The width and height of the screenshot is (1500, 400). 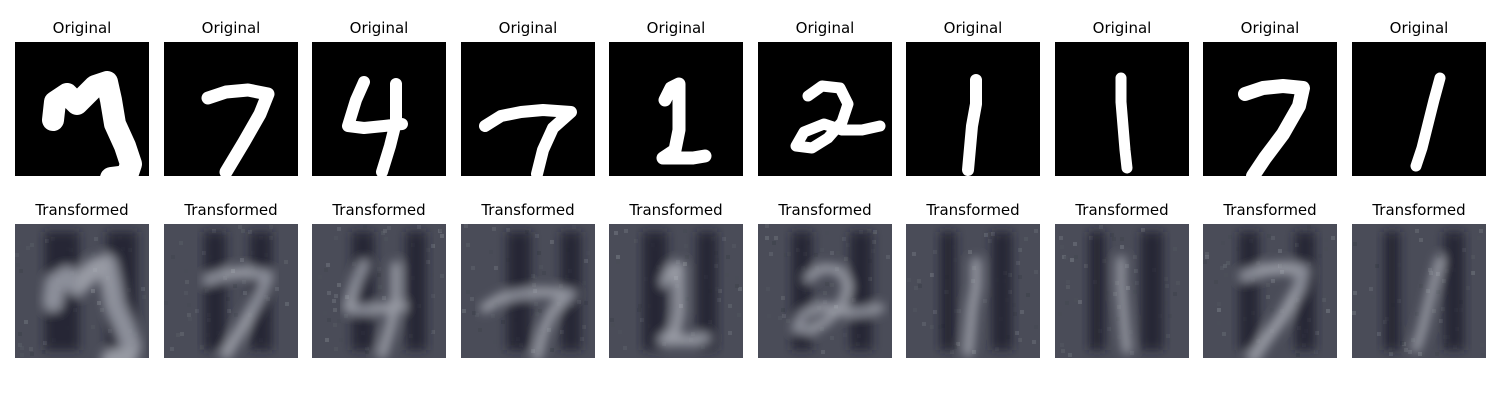 I want to click on image-background, so click(x=825, y=109).